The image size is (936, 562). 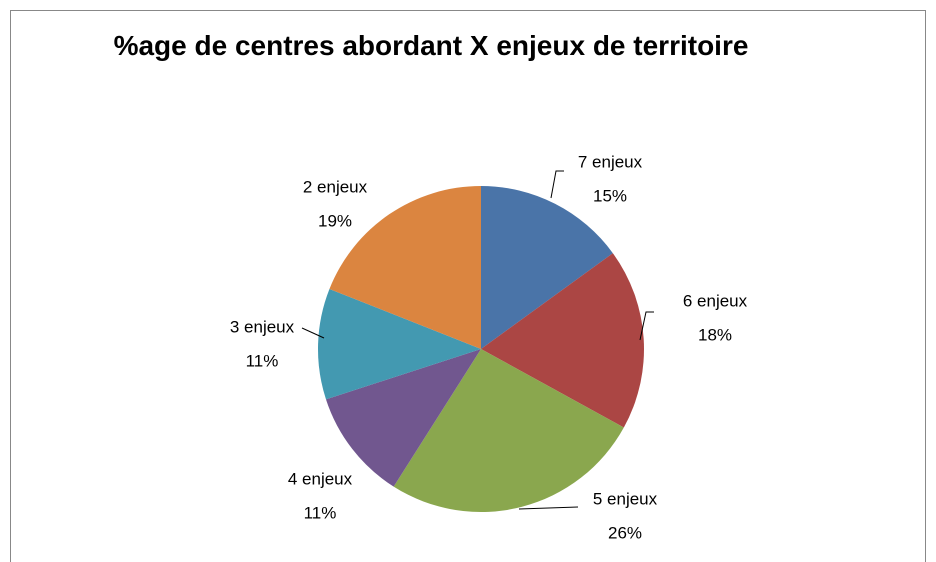 What do you see at coordinates (335, 186) in the screenshot?
I see `slice-label: 2 enjeux` at bounding box center [335, 186].